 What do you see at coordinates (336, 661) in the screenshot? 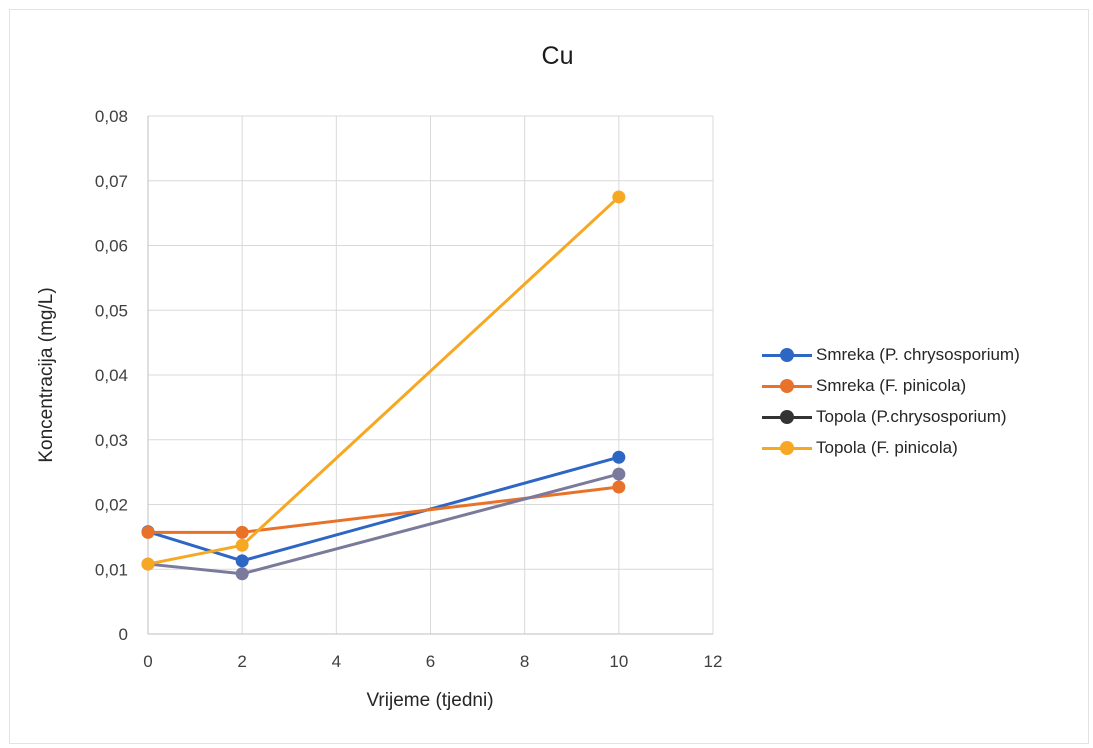
I see `x-tick-label: 4` at bounding box center [336, 661].